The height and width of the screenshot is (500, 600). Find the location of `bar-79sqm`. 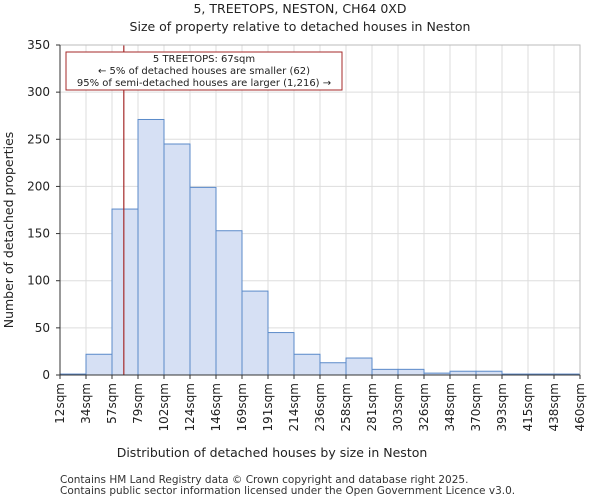

bar-79sqm is located at coordinates (151, 247).